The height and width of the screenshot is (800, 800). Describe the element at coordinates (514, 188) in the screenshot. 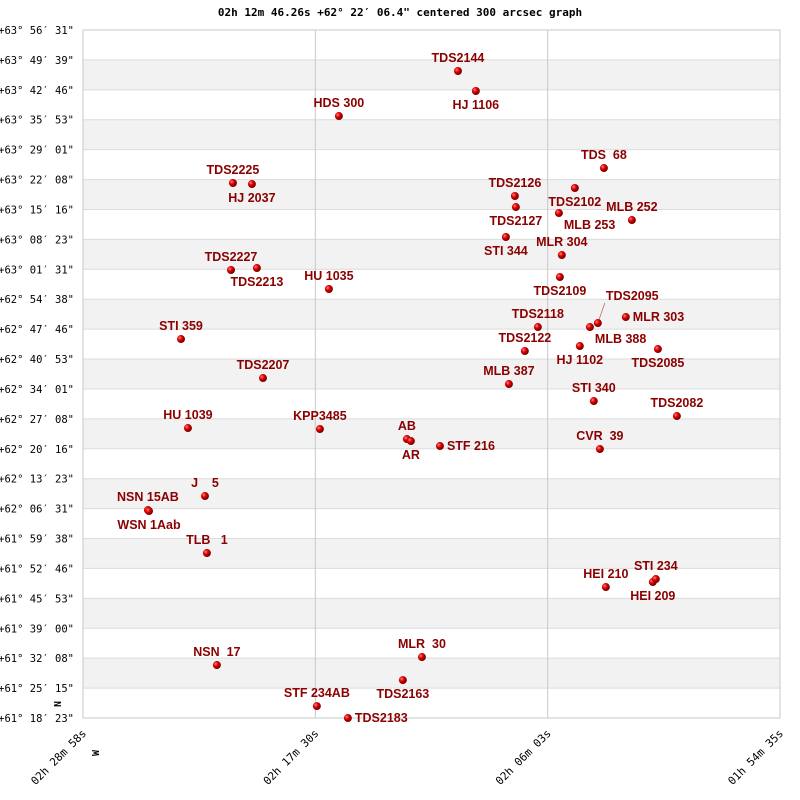

I see `star-marker: TDS2126` at that location.